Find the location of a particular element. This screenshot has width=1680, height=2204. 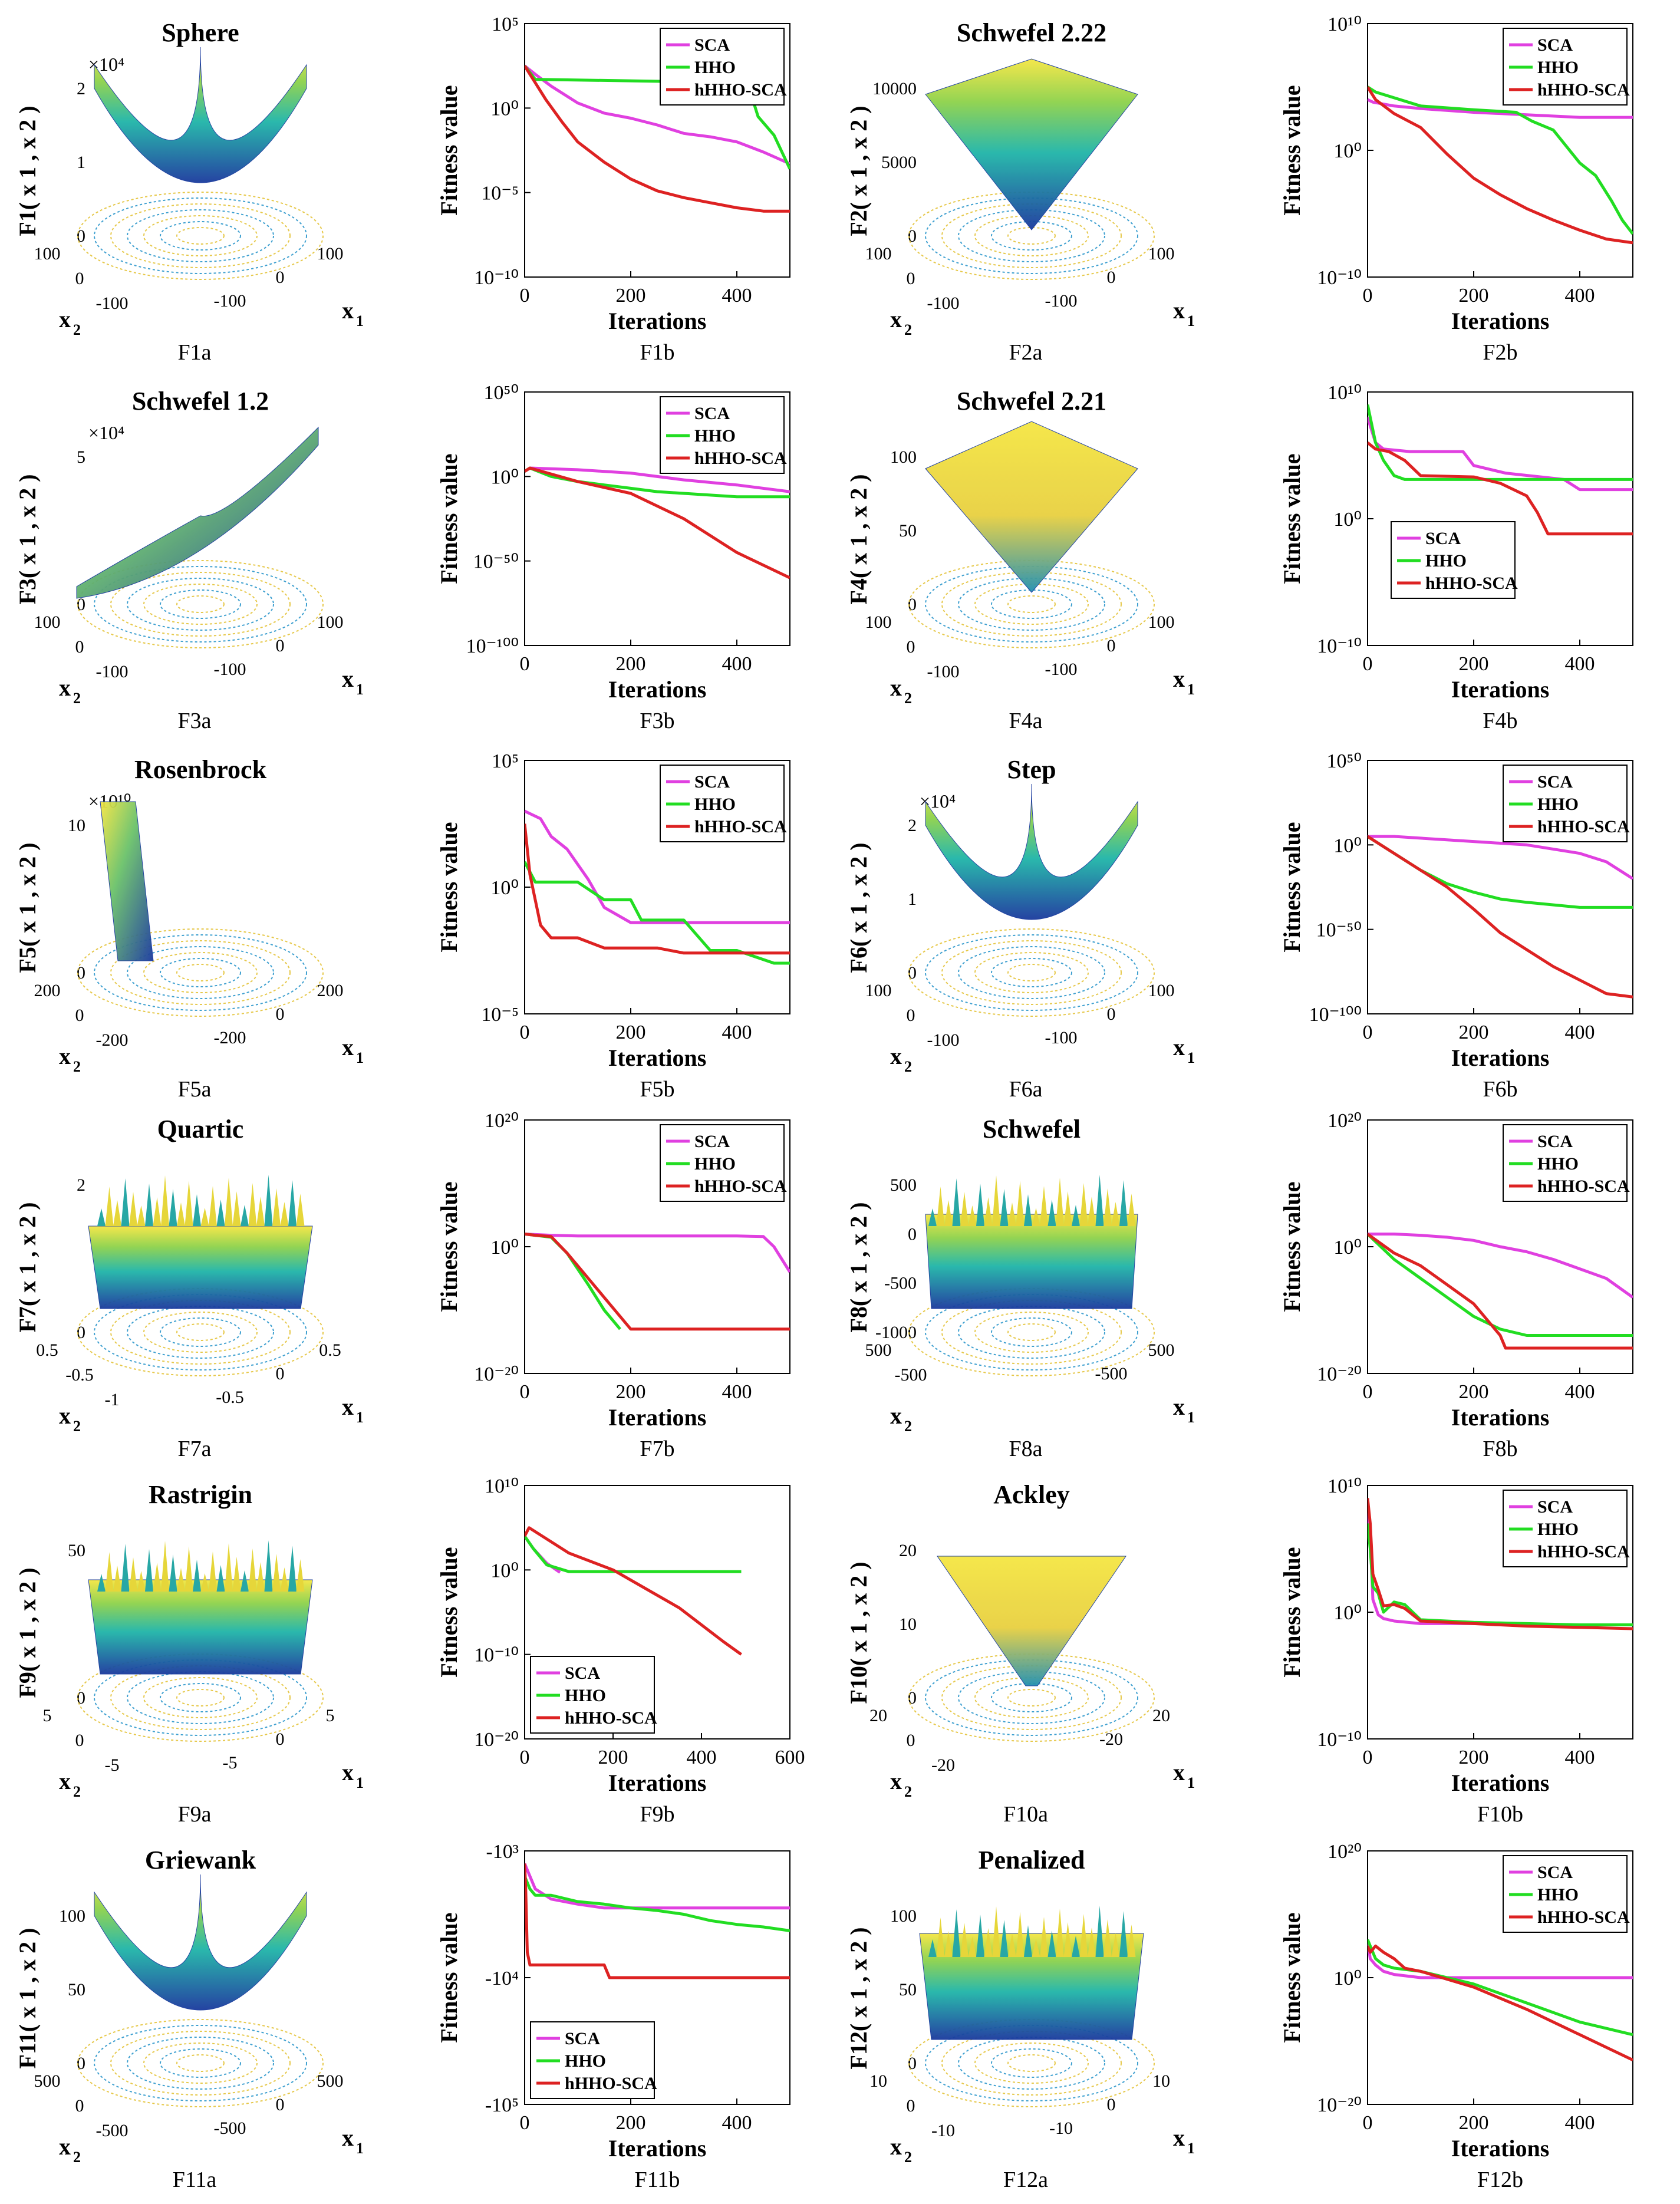

x-tick-label: 200 is located at coordinates (631, 2123).